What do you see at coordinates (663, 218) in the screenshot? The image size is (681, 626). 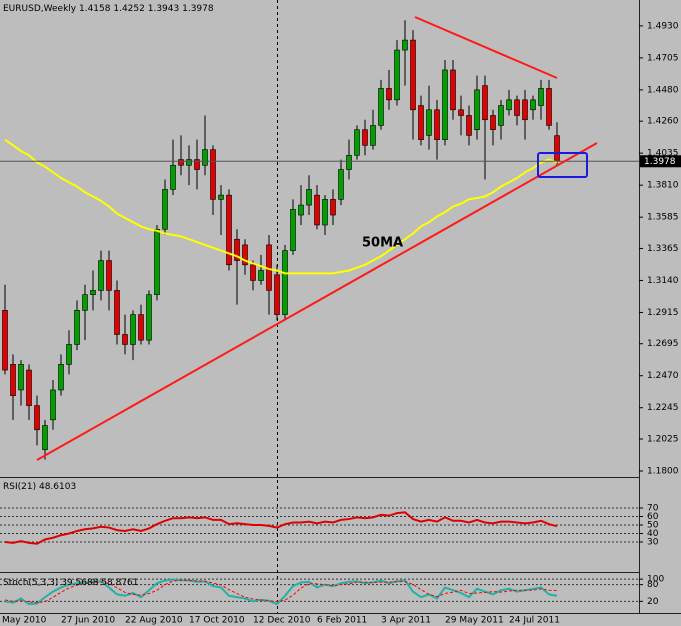 I see `y-tick-label: 1.3585` at bounding box center [663, 218].